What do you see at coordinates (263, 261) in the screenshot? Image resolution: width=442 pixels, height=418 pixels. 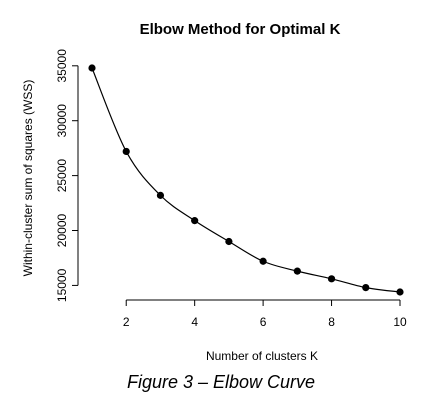 I see `data-point-k6` at bounding box center [263, 261].